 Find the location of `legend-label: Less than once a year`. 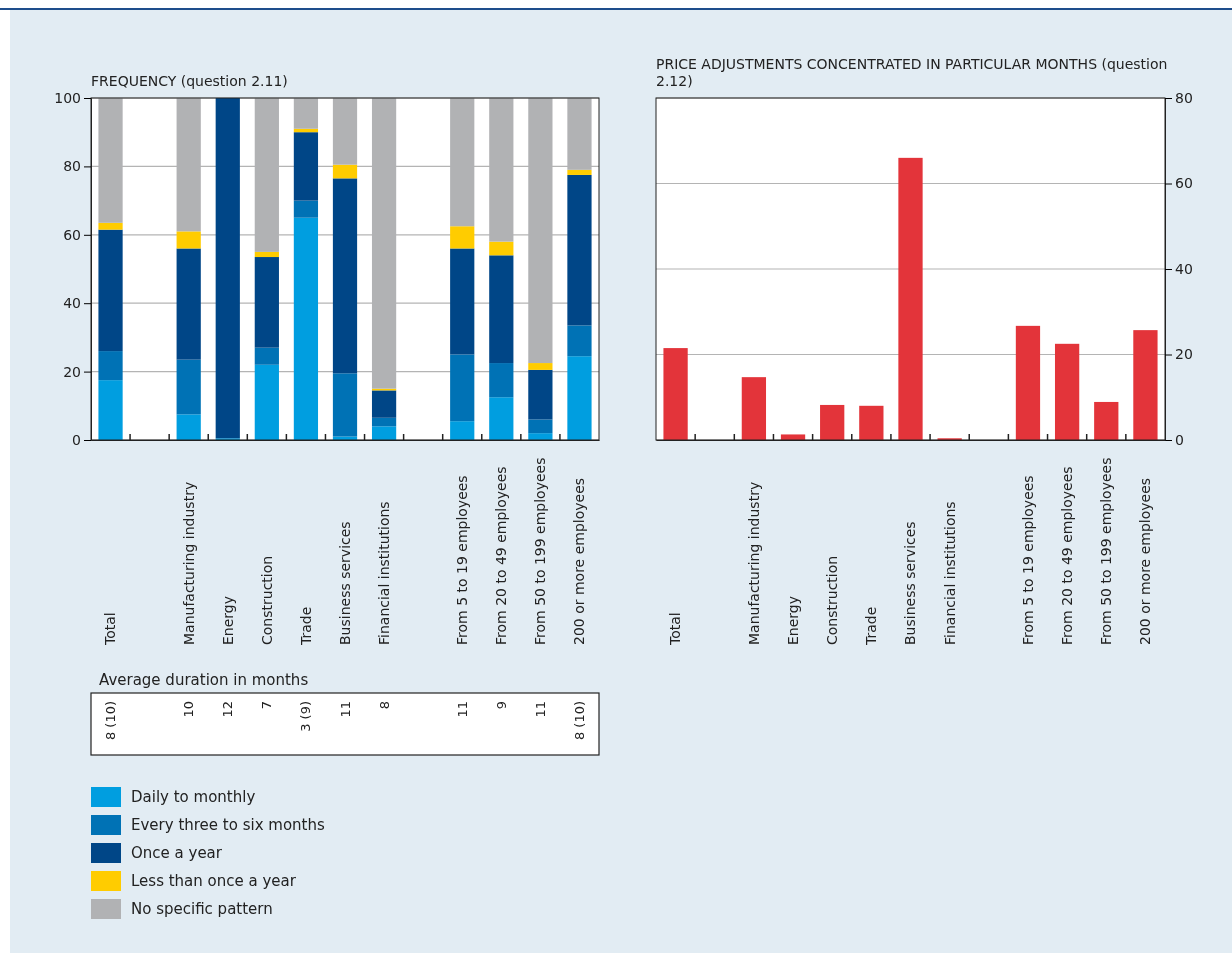

legend-label: Less than once a year is located at coordinates (214, 881).